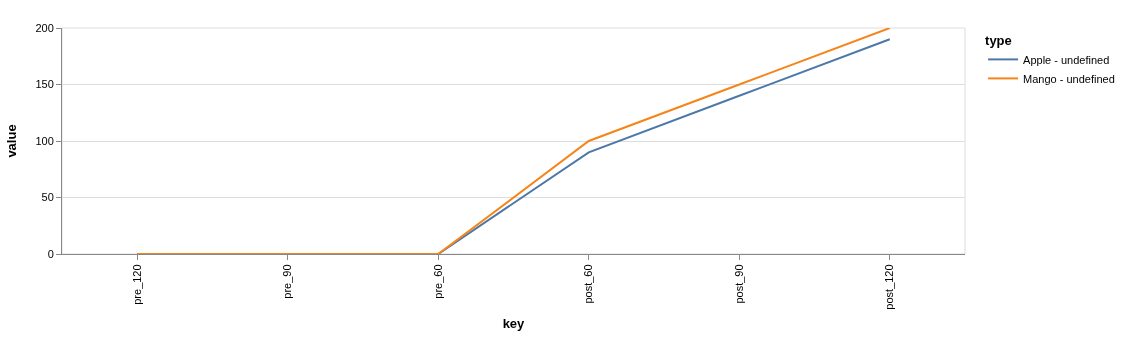 The image size is (1132, 342). What do you see at coordinates (44, 84) in the screenshot?
I see `y-tick-label: 150` at bounding box center [44, 84].